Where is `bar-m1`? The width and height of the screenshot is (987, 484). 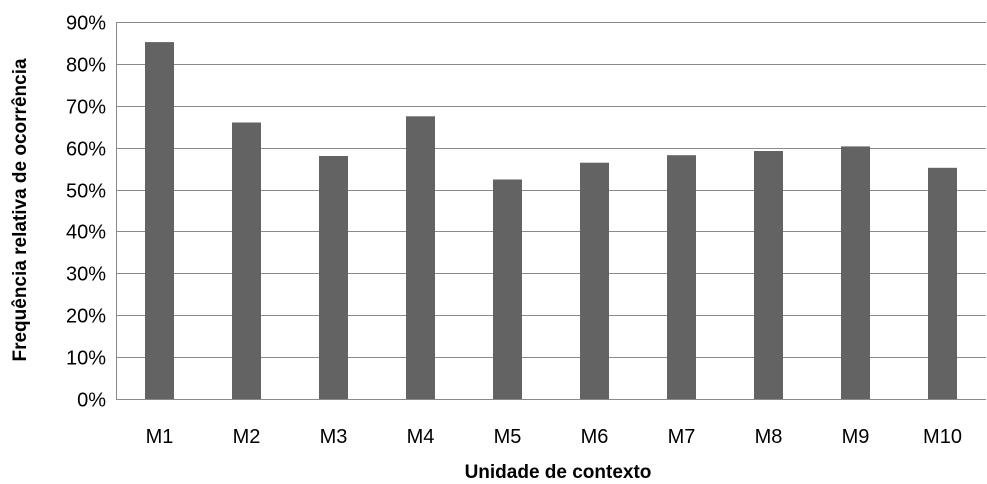
bar-m1 is located at coordinates (159, 220).